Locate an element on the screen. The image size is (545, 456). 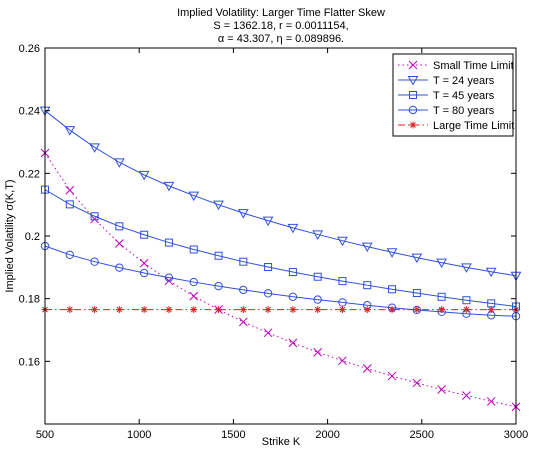
y-tick-label: 0.26 is located at coordinates (29, 49).